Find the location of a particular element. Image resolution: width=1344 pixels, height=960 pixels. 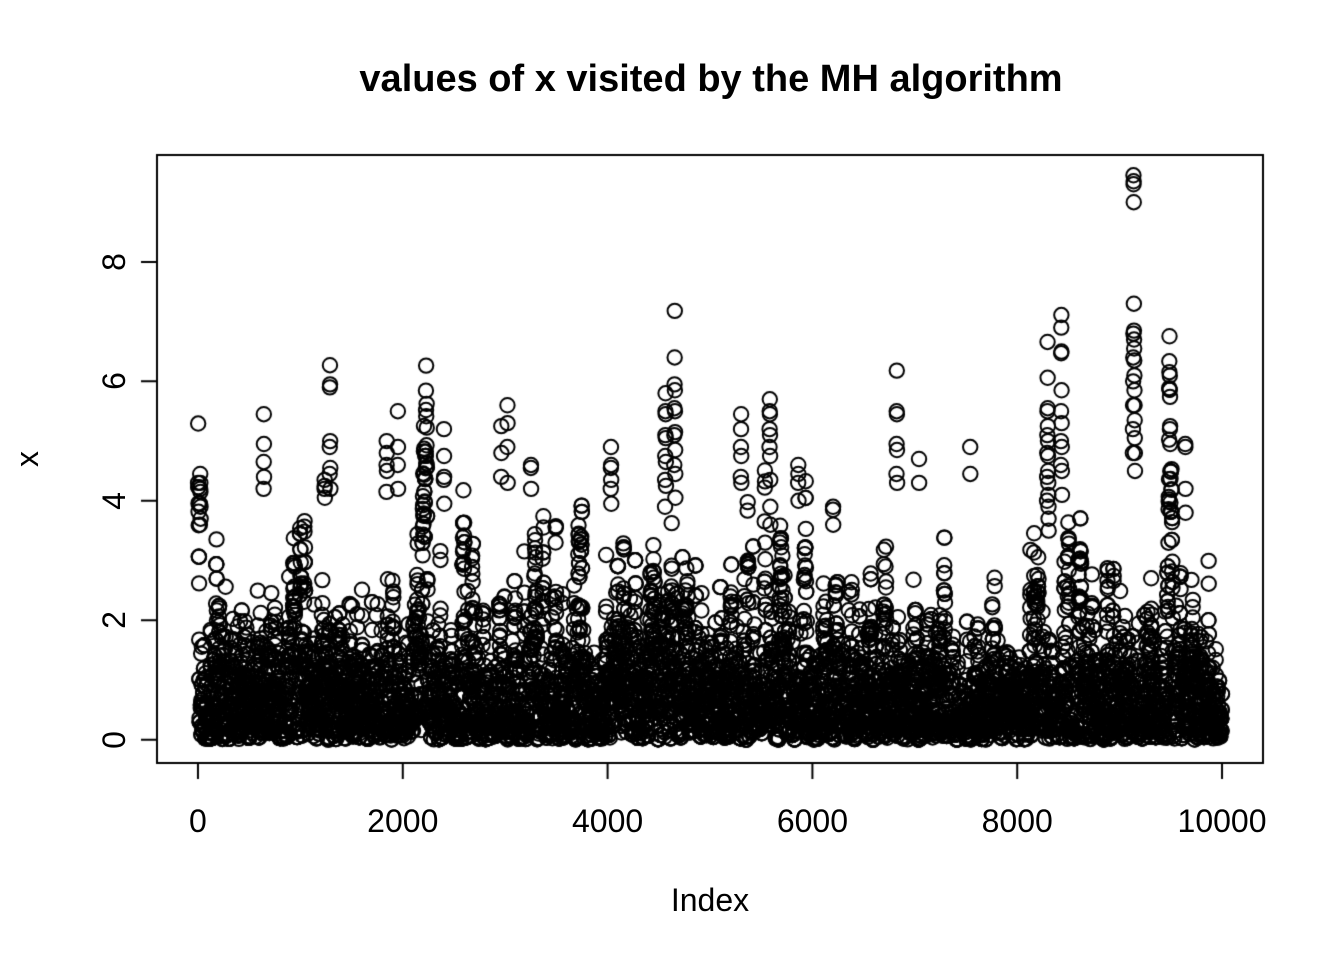

x-tick-label: 0 is located at coordinates (198, 821).